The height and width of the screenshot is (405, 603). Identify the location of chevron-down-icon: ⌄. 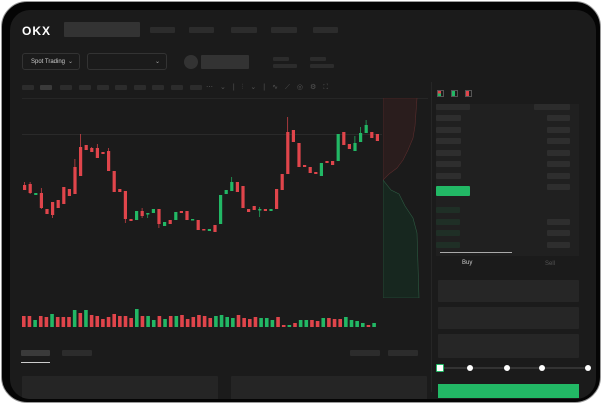
(70, 62).